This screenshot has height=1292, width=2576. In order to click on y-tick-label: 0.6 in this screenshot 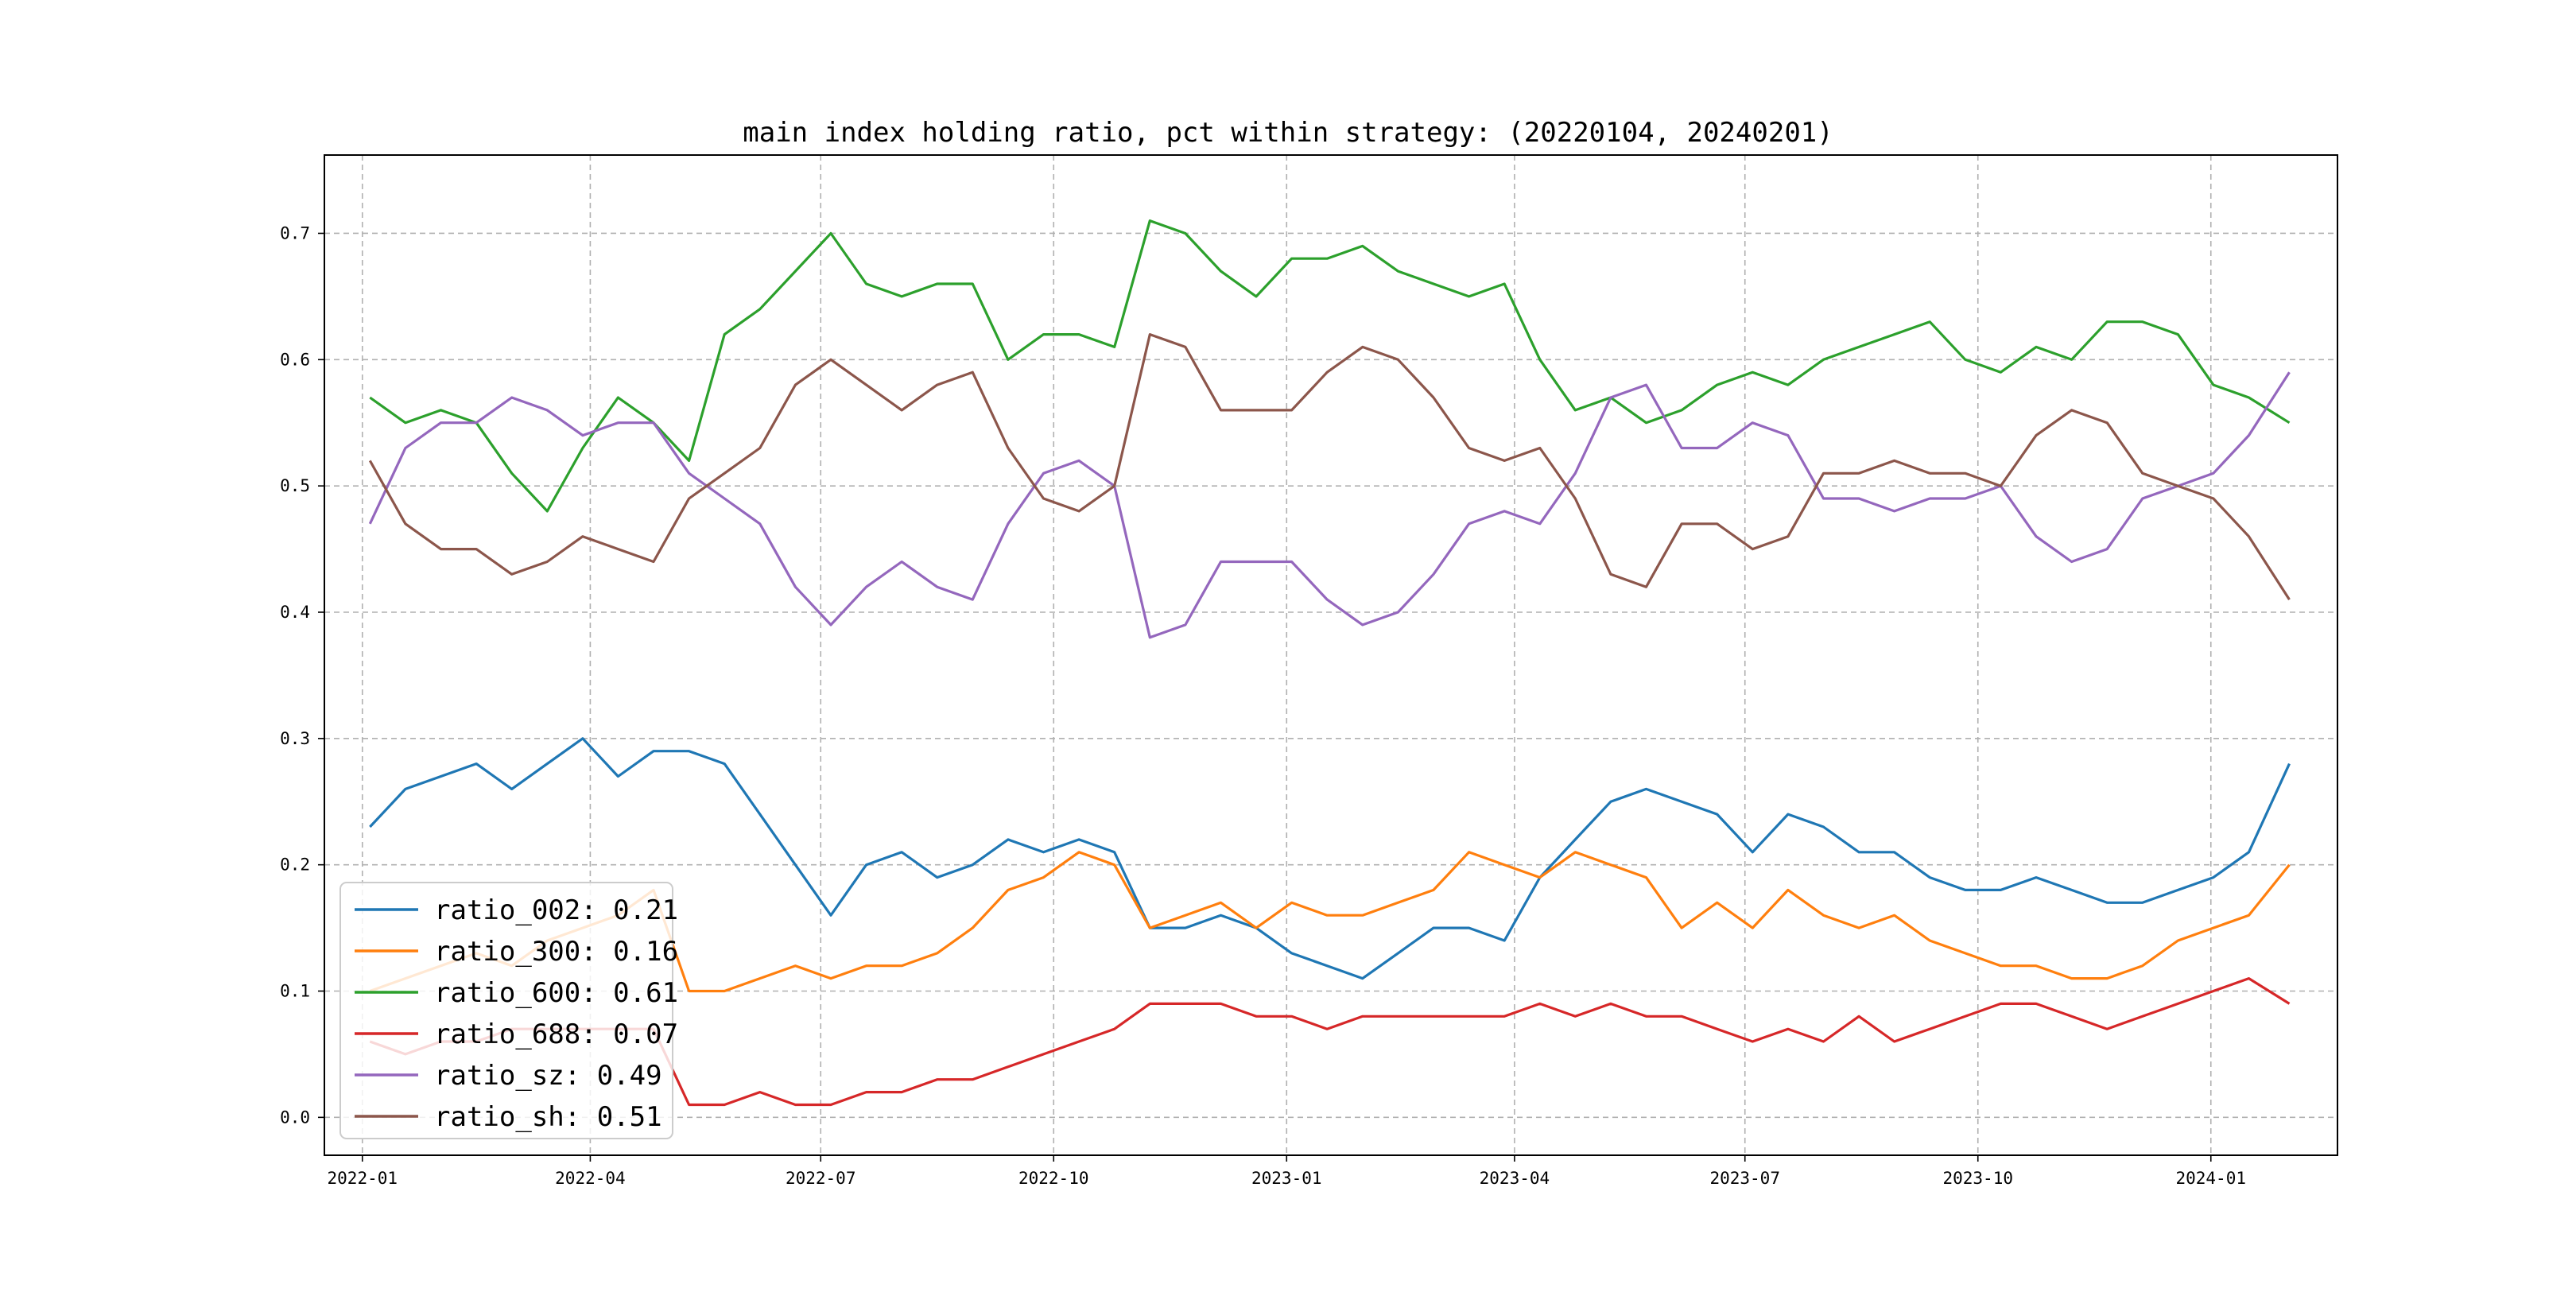, I will do `click(295, 360)`.